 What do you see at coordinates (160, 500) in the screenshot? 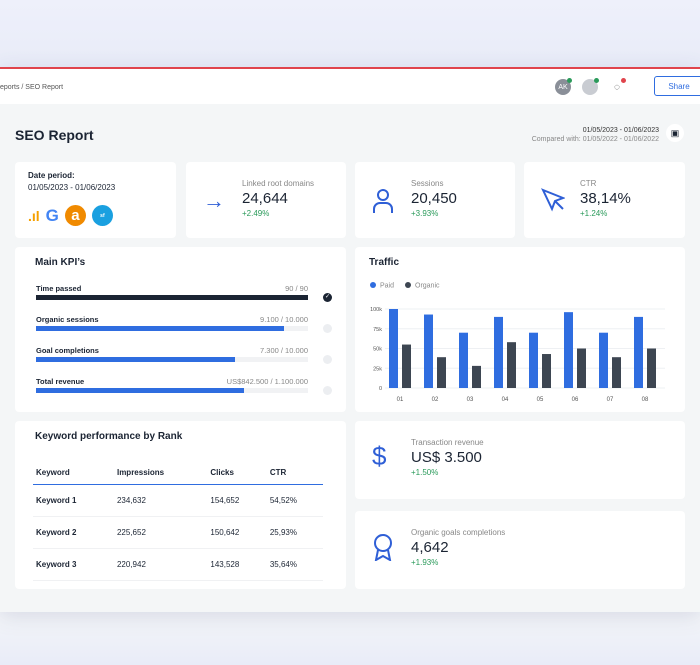
I see `table-cell: 234,632` at bounding box center [160, 500].